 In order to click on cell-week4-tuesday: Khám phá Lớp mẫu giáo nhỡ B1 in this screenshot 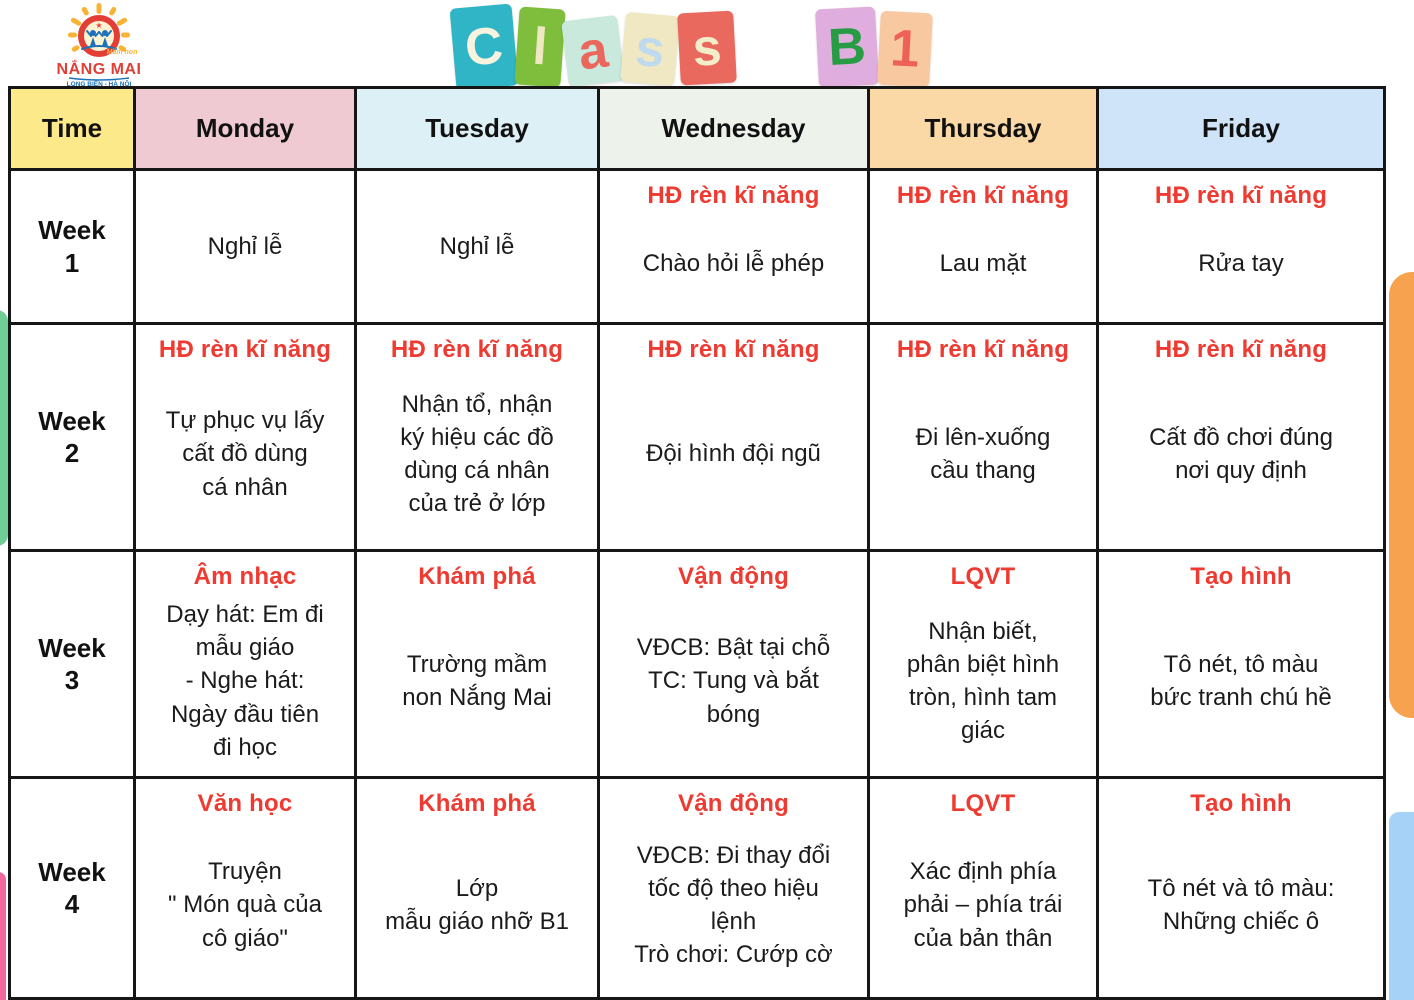, I will do `click(478, 888)`.